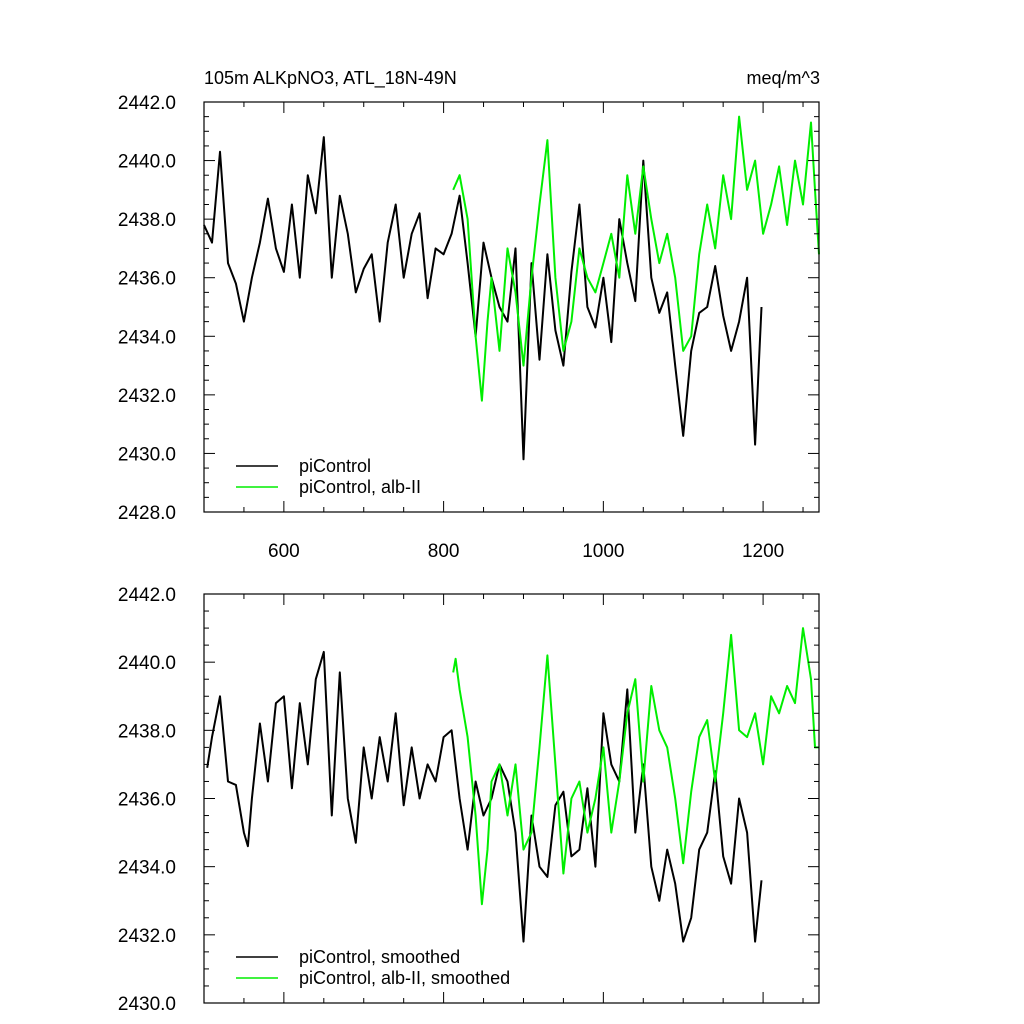  Describe the element at coordinates (512, 78) in the screenshot. I see `figure-header: 105m ALKpNO3, ATL_18N-49N meq/m^3` at that location.